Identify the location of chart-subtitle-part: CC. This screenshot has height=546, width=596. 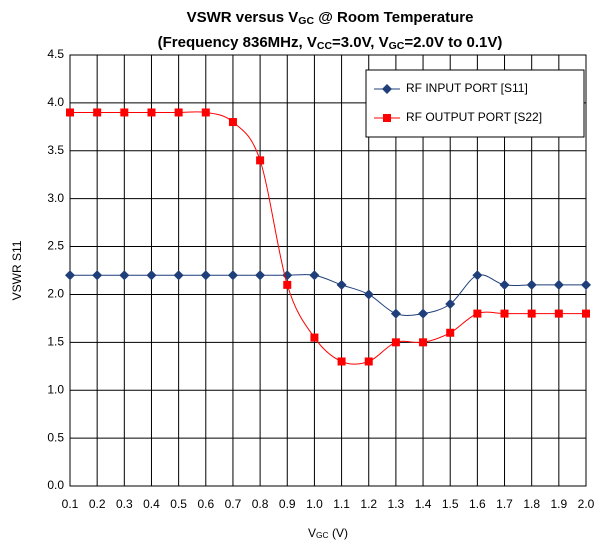
(325, 46).